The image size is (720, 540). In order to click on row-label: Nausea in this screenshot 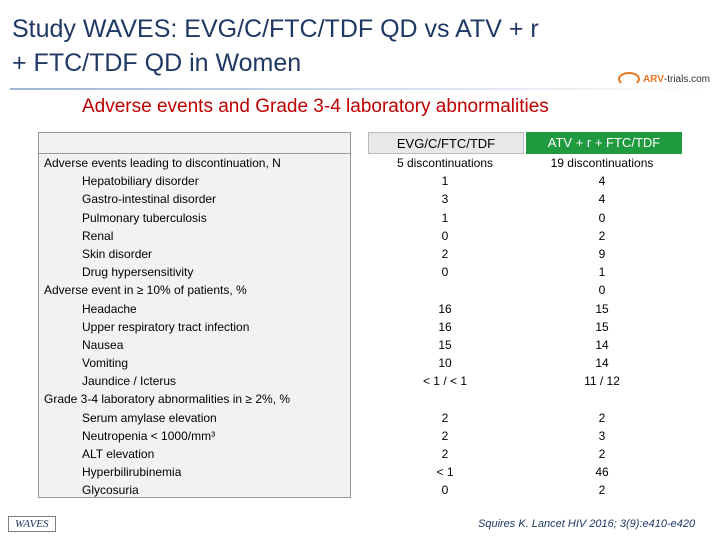, I will do `click(103, 344)`.